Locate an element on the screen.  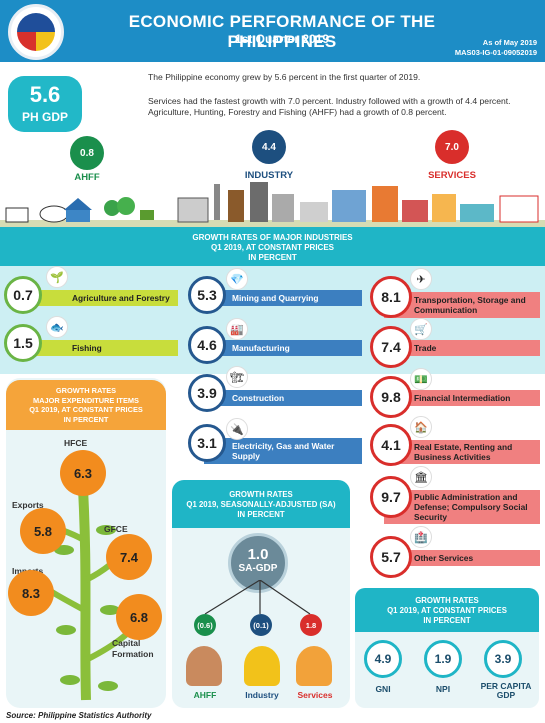
industry-bar-financial: Financial Intermediation is located at coordinates (462, 398).